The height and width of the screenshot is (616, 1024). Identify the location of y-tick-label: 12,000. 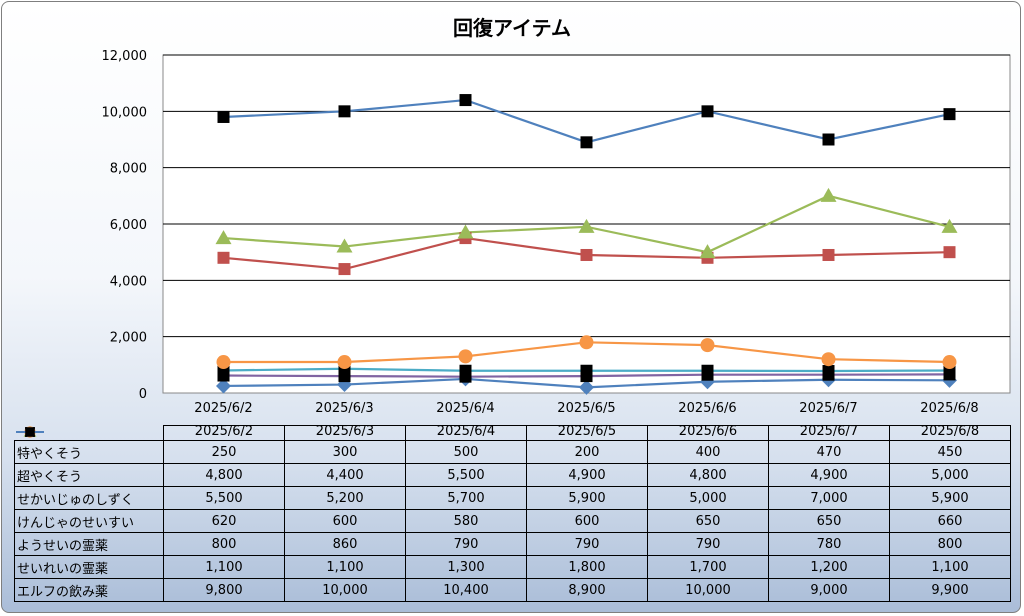
(125, 56).